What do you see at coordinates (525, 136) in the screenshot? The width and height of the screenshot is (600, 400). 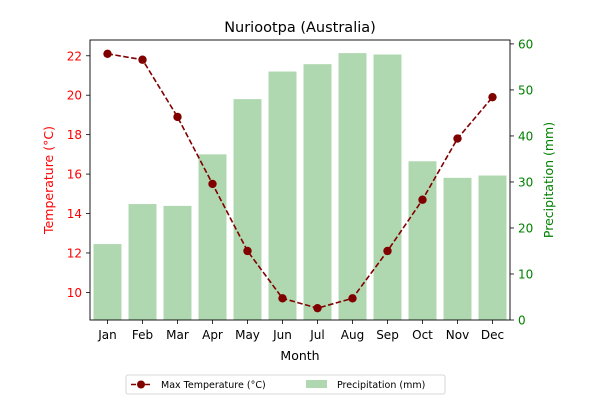 I see `y-right-tick-label: 40` at bounding box center [525, 136].